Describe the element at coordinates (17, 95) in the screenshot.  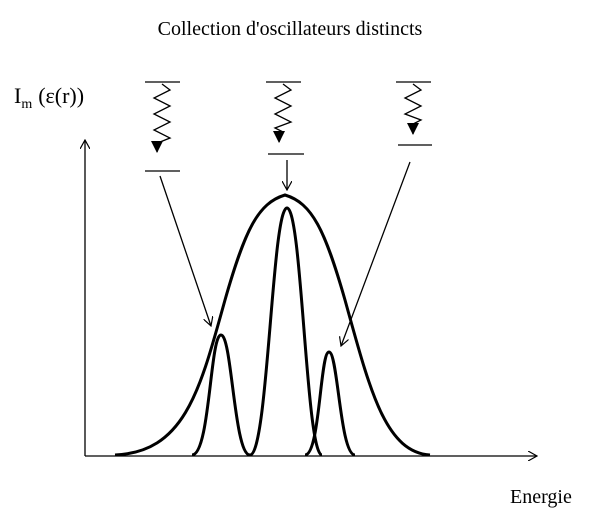
I see `y-label-main: I` at that location.